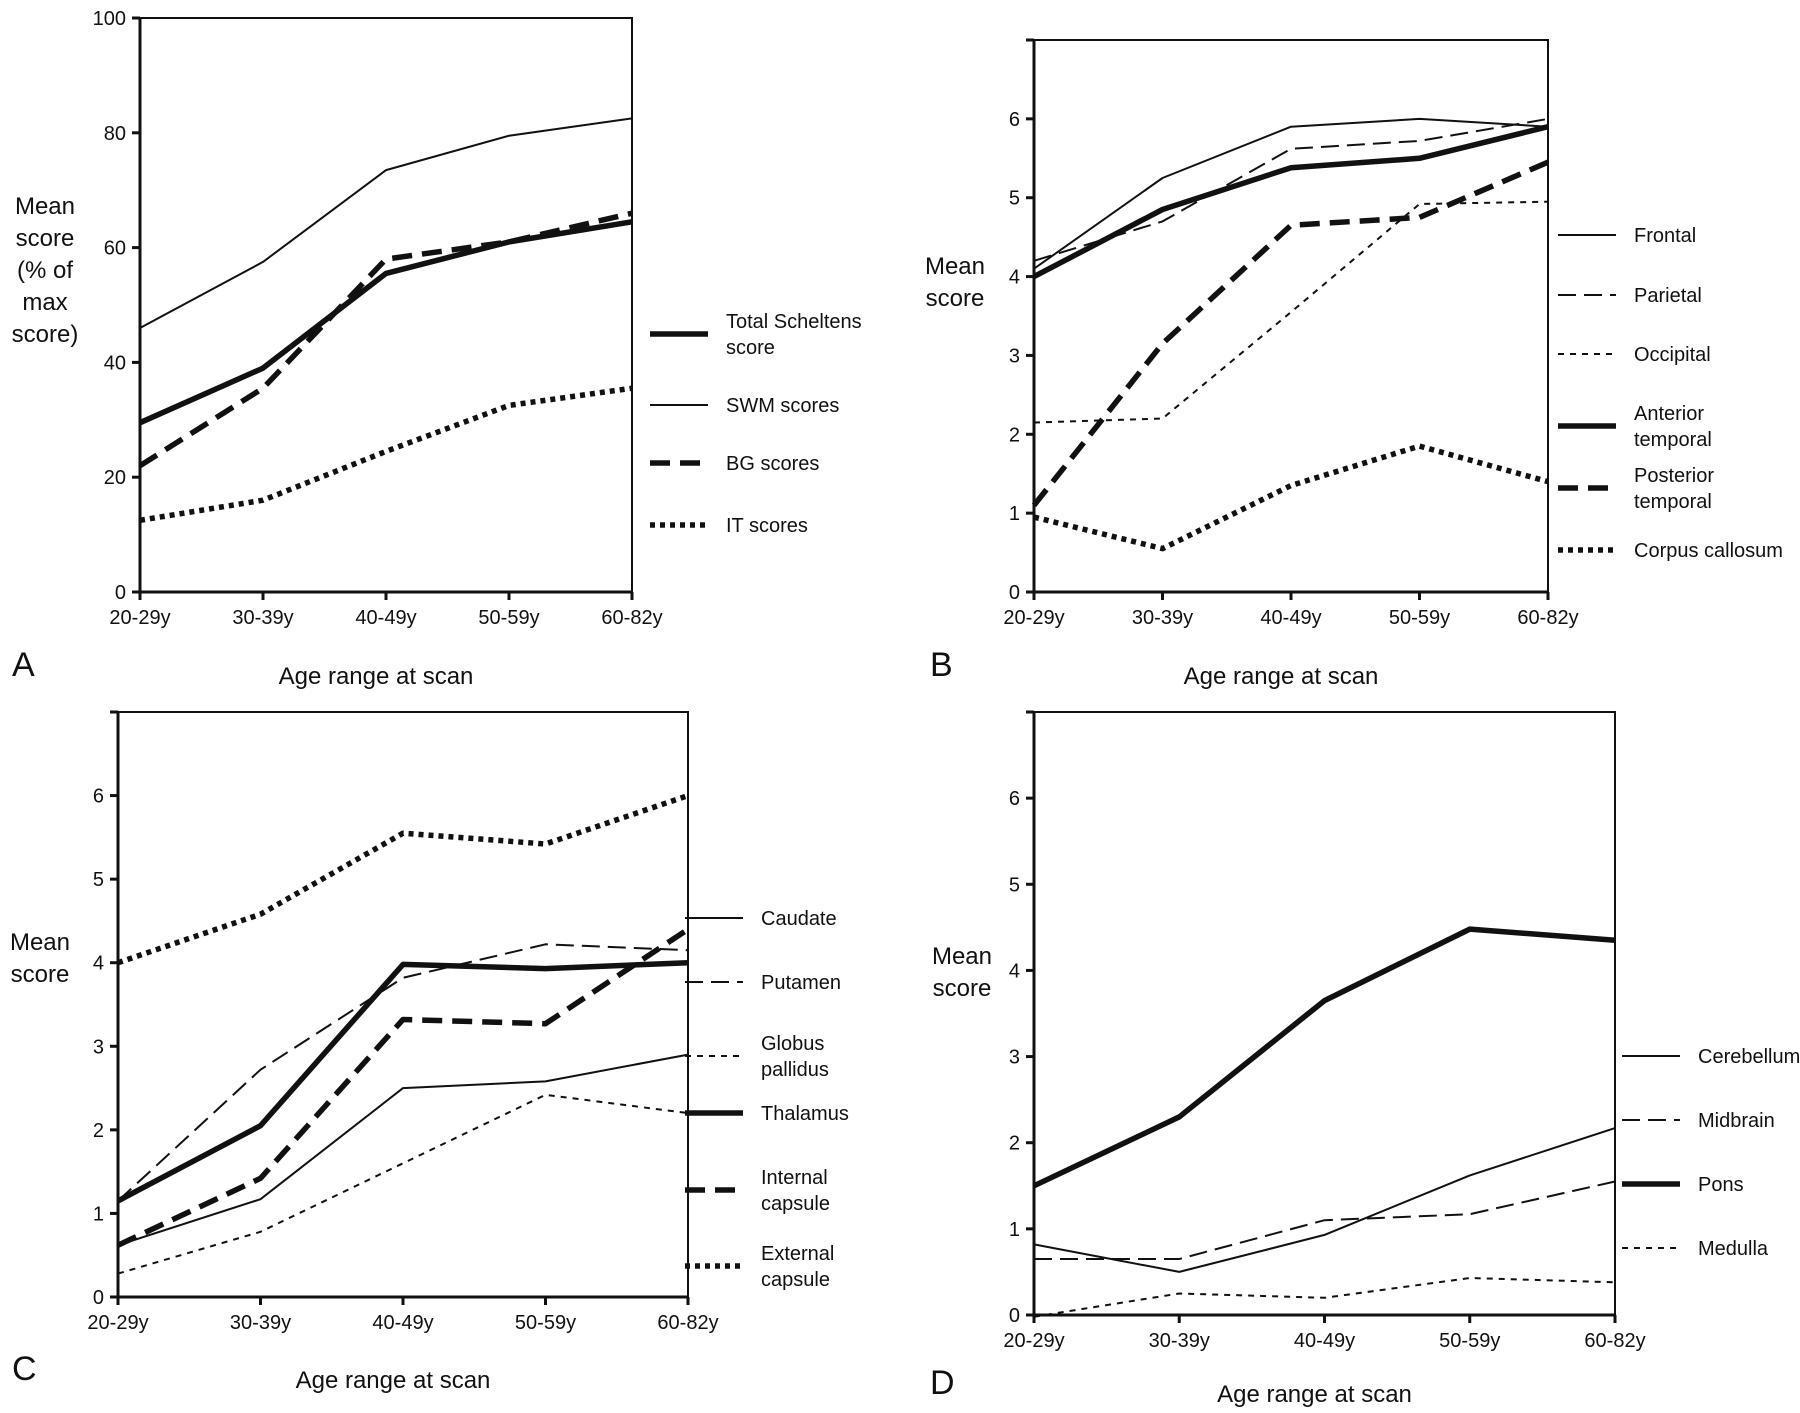 This screenshot has width=1800, height=1413. What do you see at coordinates (1672, 355) in the screenshot?
I see `legend-label: Occipital` at bounding box center [1672, 355].